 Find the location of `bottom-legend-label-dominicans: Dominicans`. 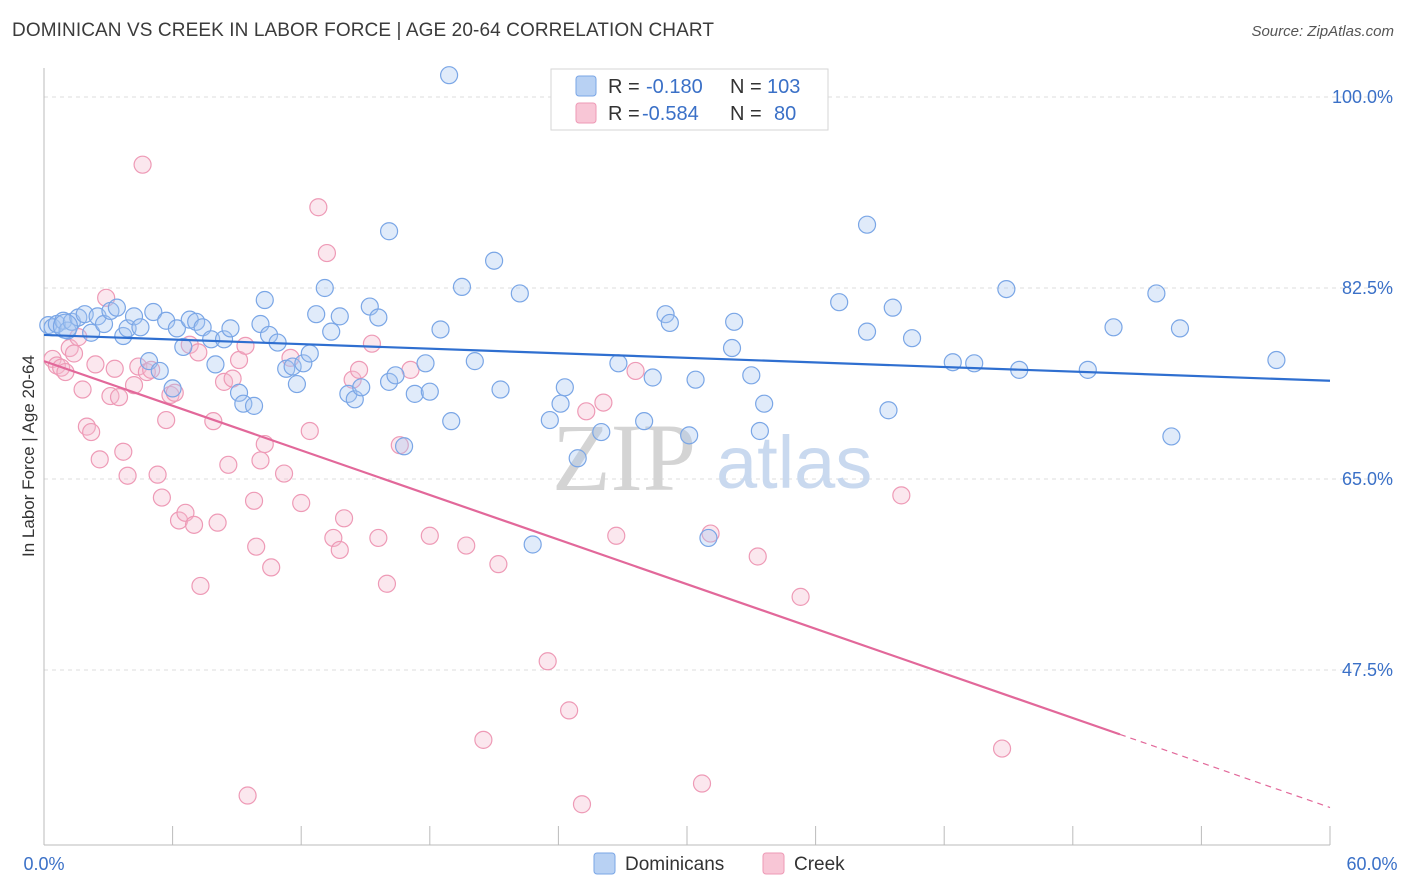

bottom-legend-label-dominicans: Dominicans is located at coordinates (674, 864).